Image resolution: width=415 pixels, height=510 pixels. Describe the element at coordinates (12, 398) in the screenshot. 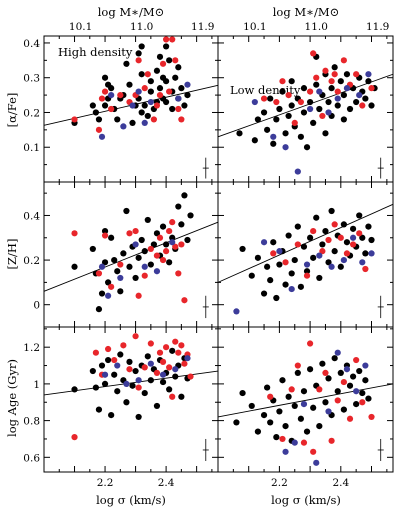

I see `row-label-age: log Age (Gyr)` at that location.